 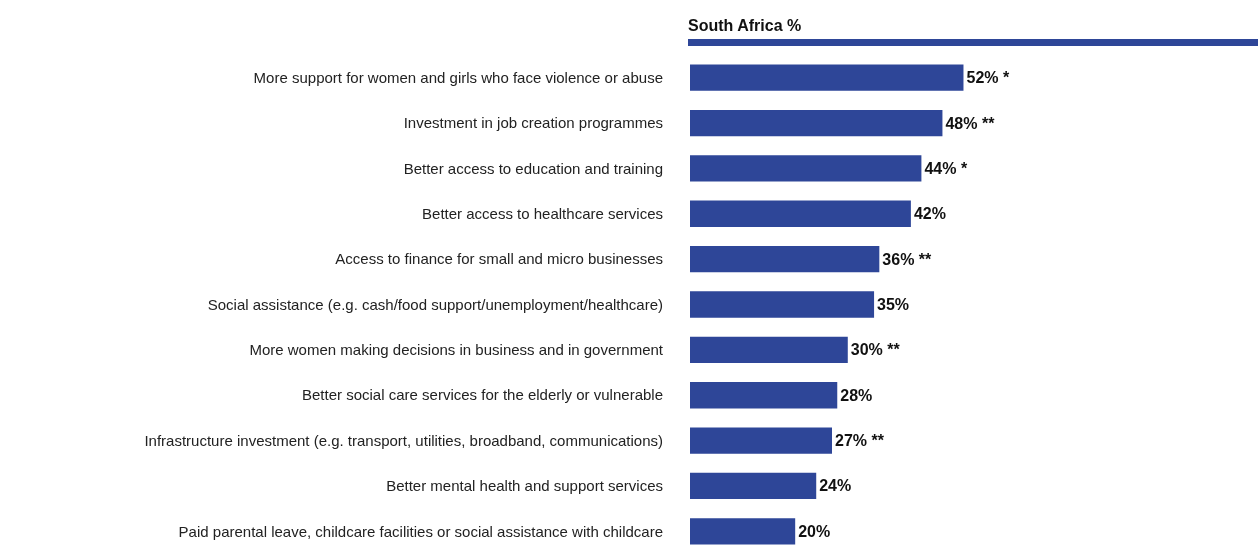 What do you see at coordinates (524, 486) in the screenshot?
I see `y-tick-label: Better mental health and support services` at bounding box center [524, 486].